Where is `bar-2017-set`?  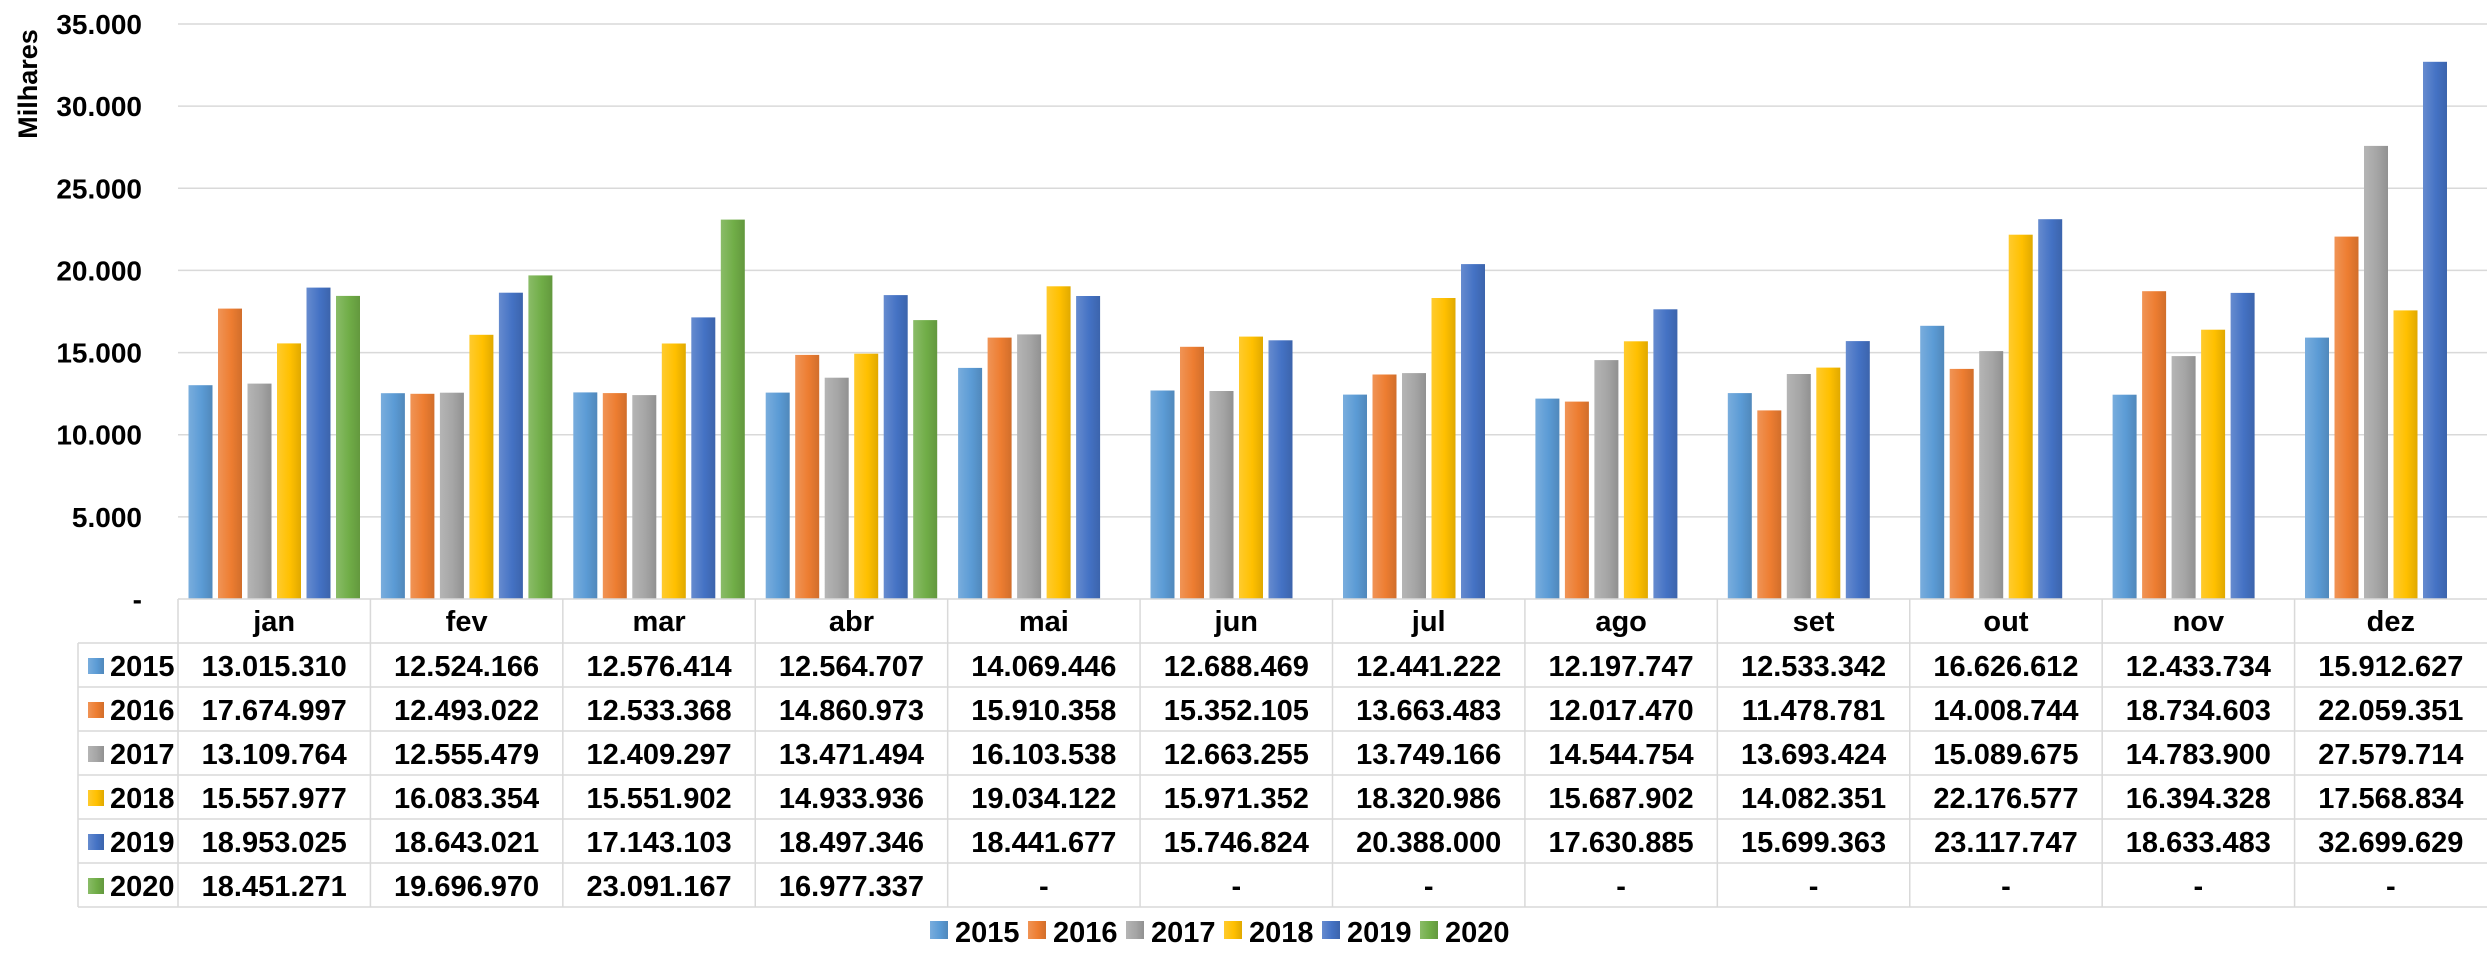
bar-2017-set is located at coordinates (1798, 486).